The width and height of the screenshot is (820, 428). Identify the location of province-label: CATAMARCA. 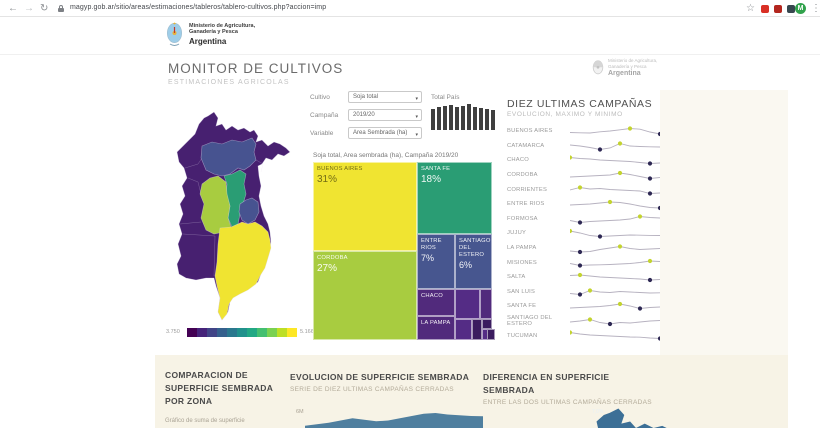
(526, 145).